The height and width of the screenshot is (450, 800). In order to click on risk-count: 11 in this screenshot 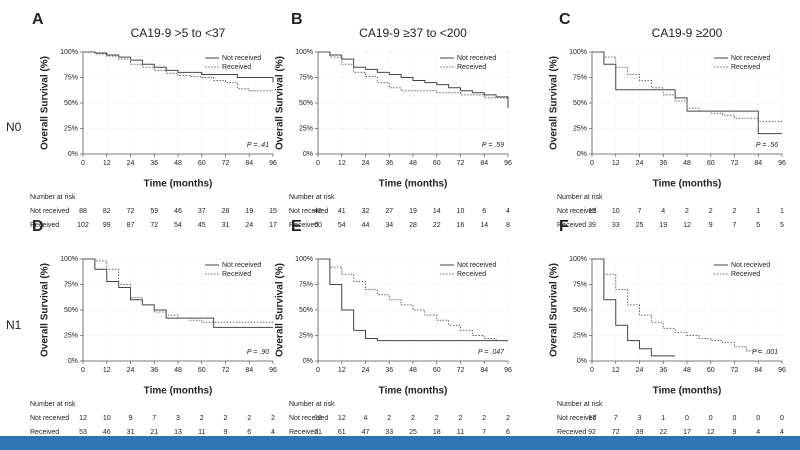, I will do `click(460, 432)`.